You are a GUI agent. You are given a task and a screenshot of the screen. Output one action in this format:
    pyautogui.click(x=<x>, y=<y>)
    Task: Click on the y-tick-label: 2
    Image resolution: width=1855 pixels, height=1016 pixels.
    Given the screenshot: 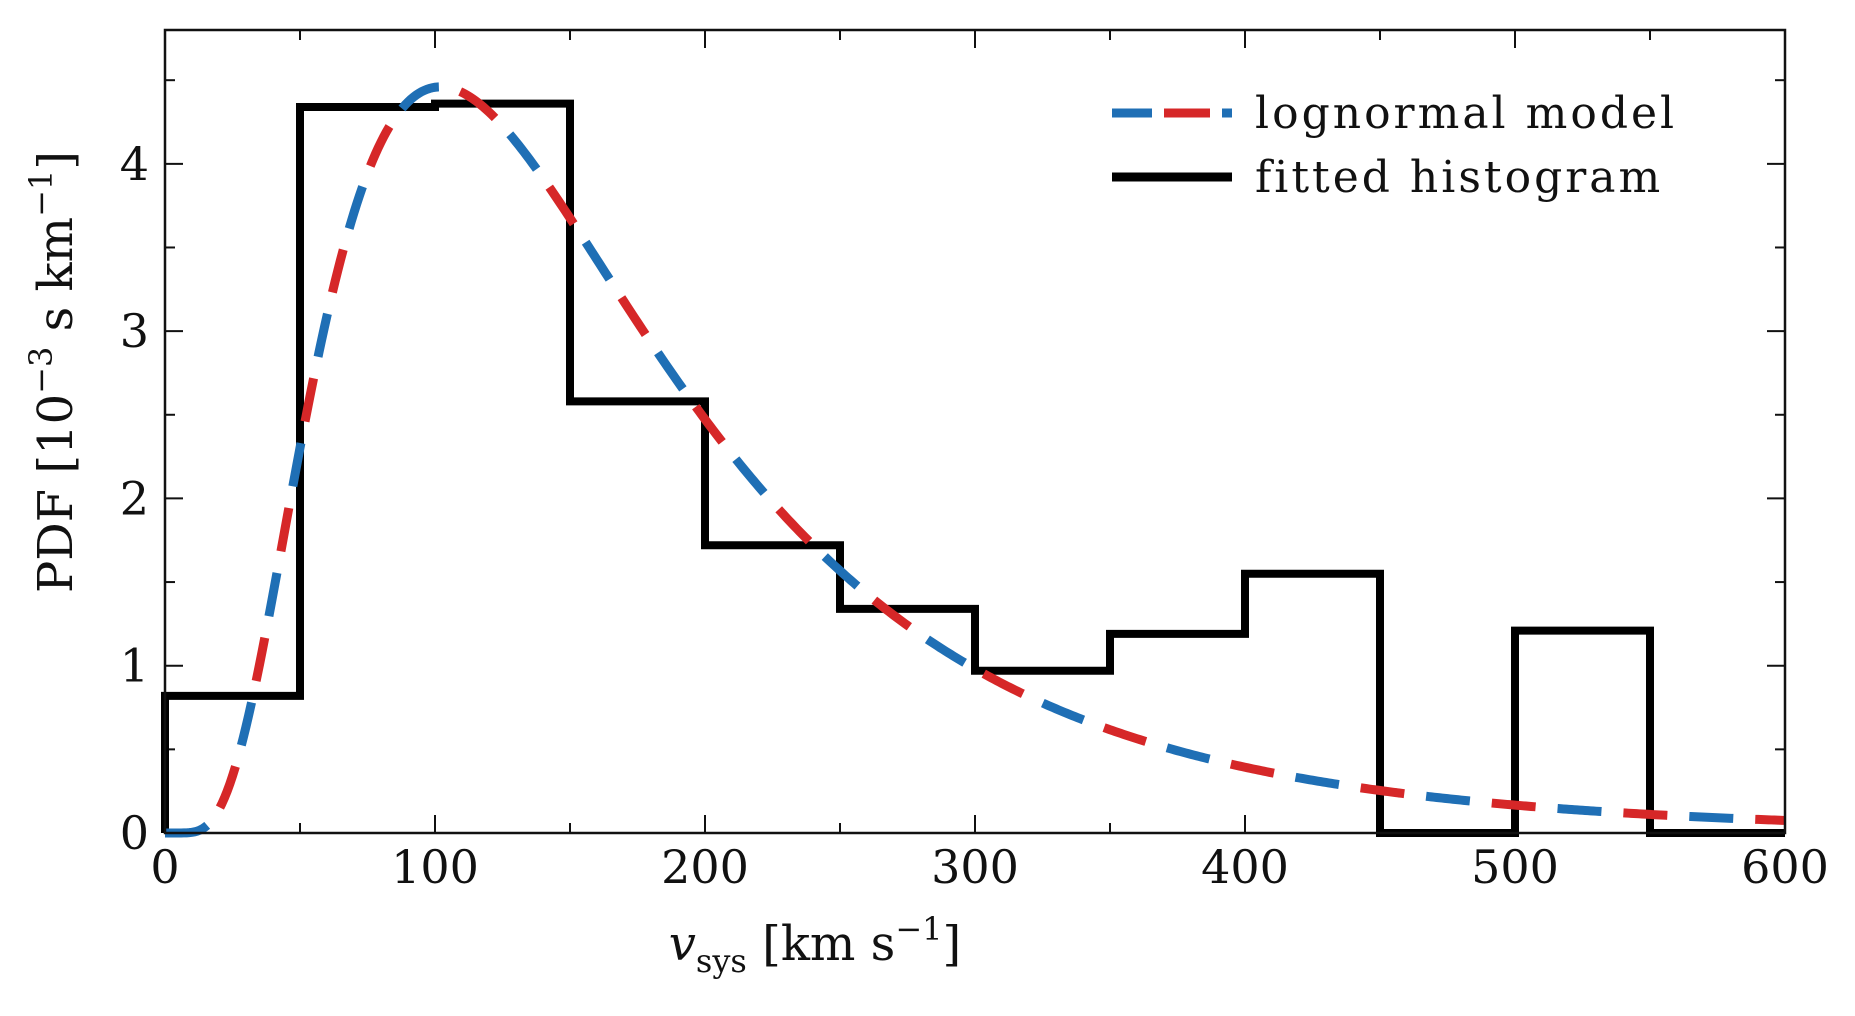 What is the action you would take?
    pyautogui.click(x=134, y=498)
    